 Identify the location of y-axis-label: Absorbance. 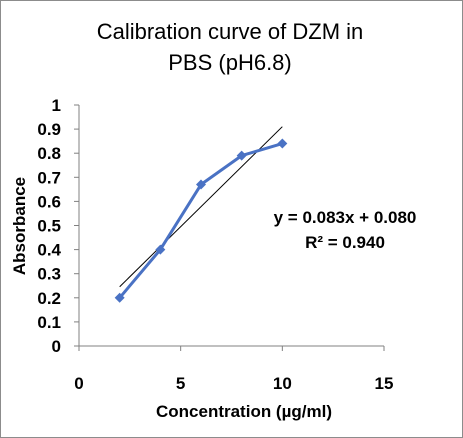
(19, 226).